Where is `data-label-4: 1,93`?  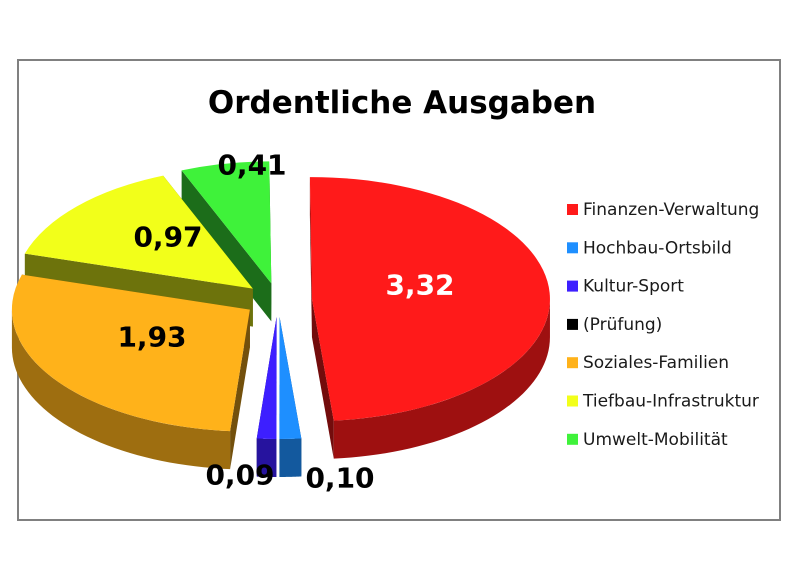
data-label-4: 1,93 is located at coordinates (151, 337).